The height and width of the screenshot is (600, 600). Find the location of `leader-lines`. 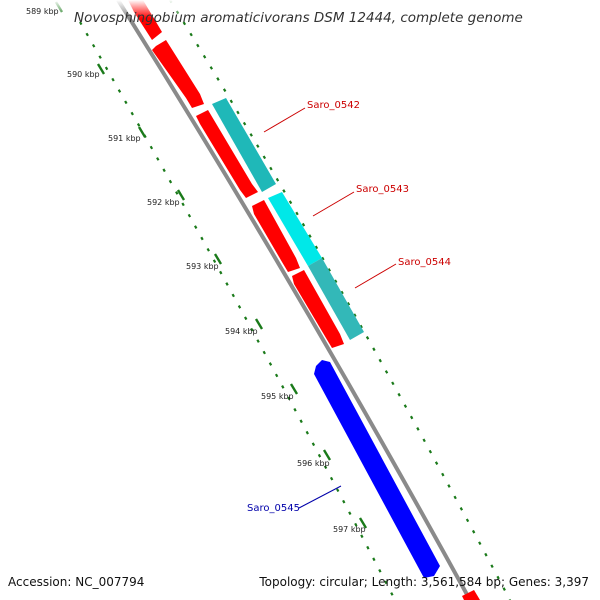

leader-lines is located at coordinates (330, 308).